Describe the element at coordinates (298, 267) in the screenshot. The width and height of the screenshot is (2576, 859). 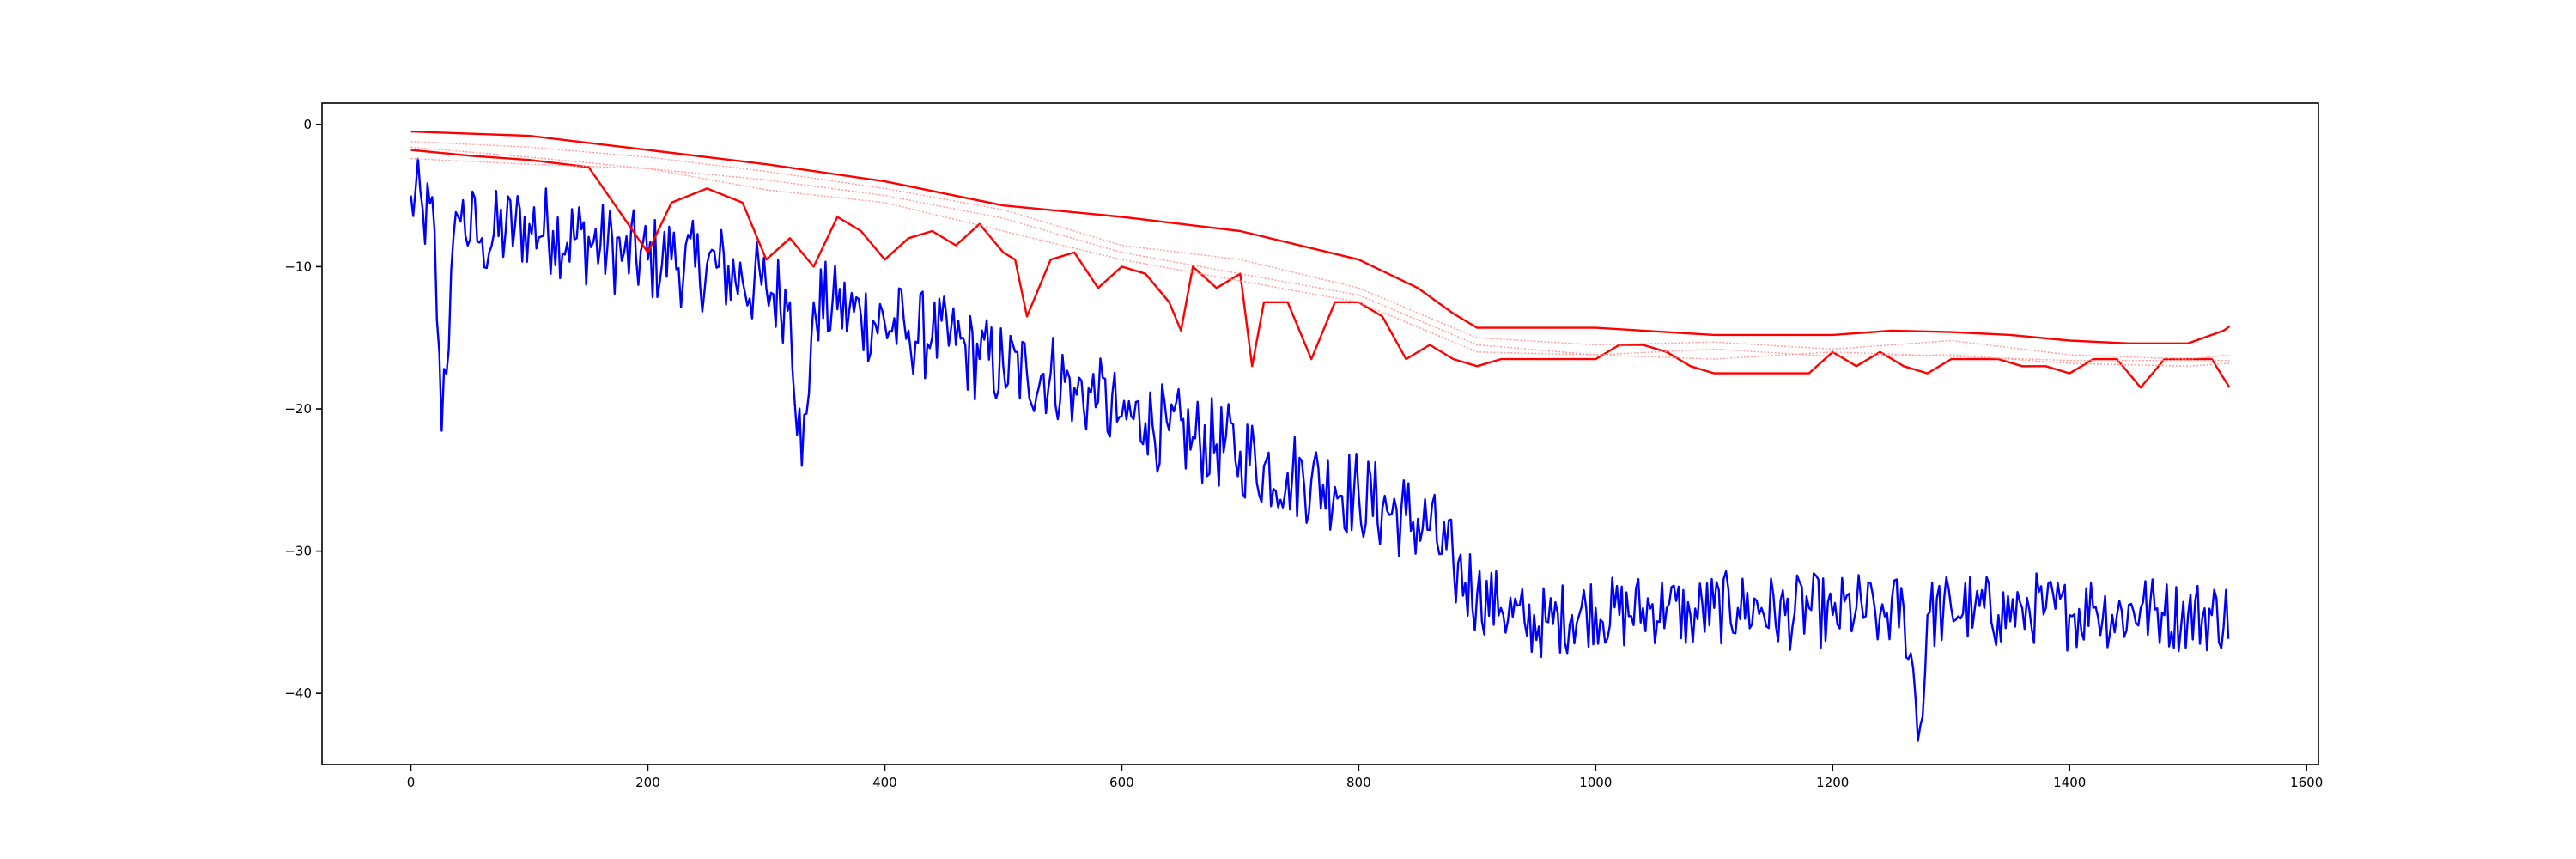
I see `y-tick-label: −10` at that location.